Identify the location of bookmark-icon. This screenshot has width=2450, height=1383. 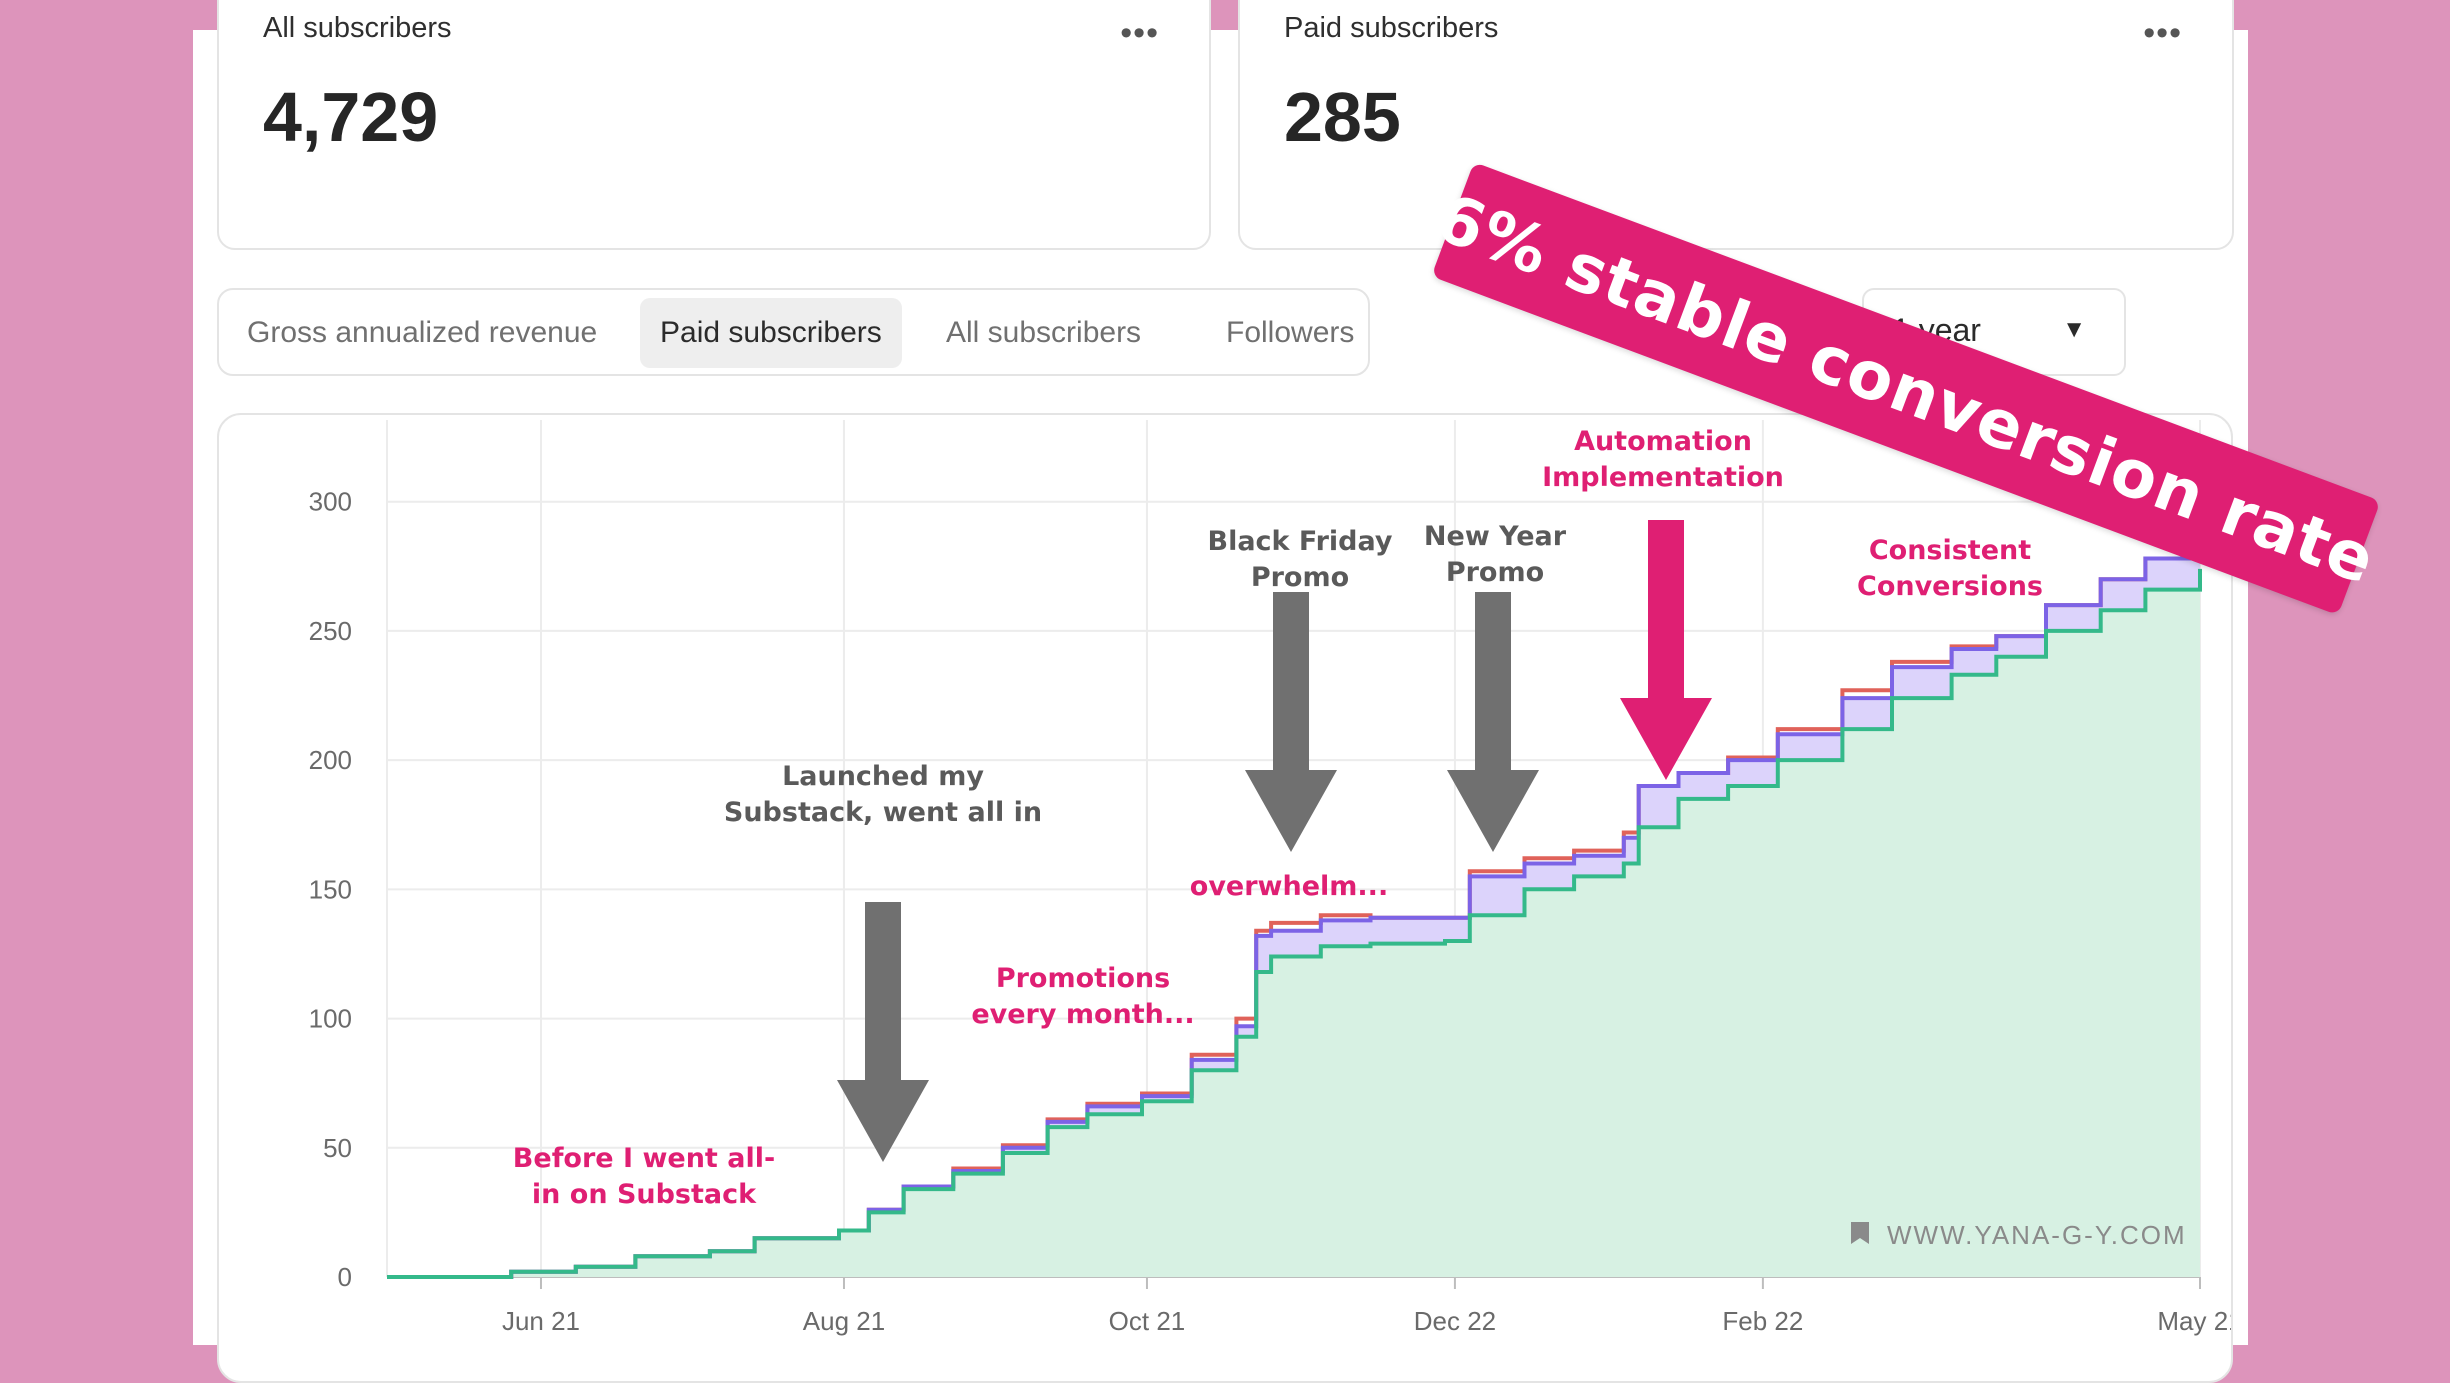
(1860, 1233).